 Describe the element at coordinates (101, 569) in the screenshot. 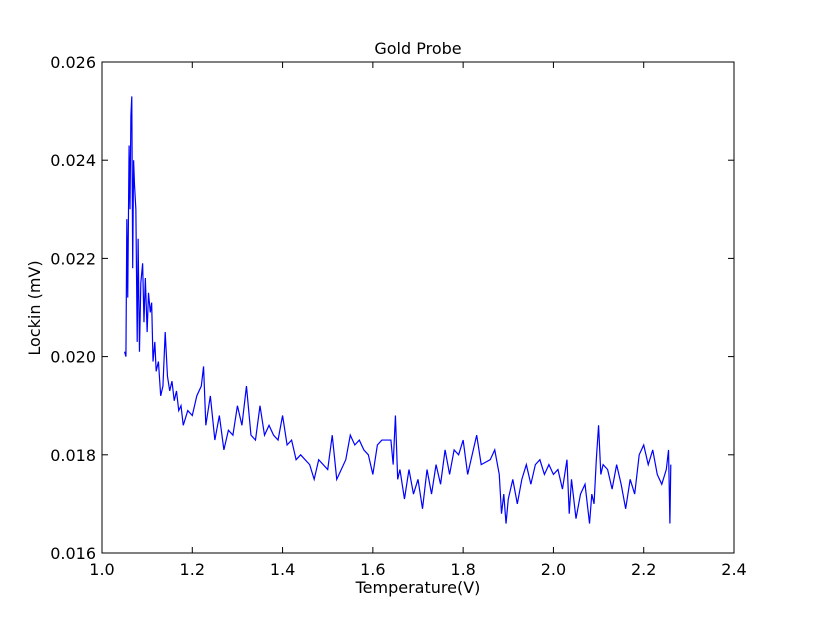

I see `x-tick-label: 1.0` at that location.